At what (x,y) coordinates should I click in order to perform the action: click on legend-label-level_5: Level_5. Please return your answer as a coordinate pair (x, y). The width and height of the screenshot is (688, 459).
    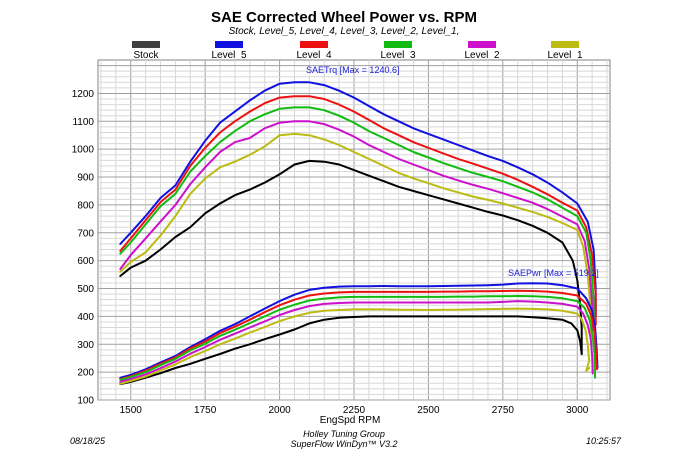
    Looking at the image, I should click on (228, 55).